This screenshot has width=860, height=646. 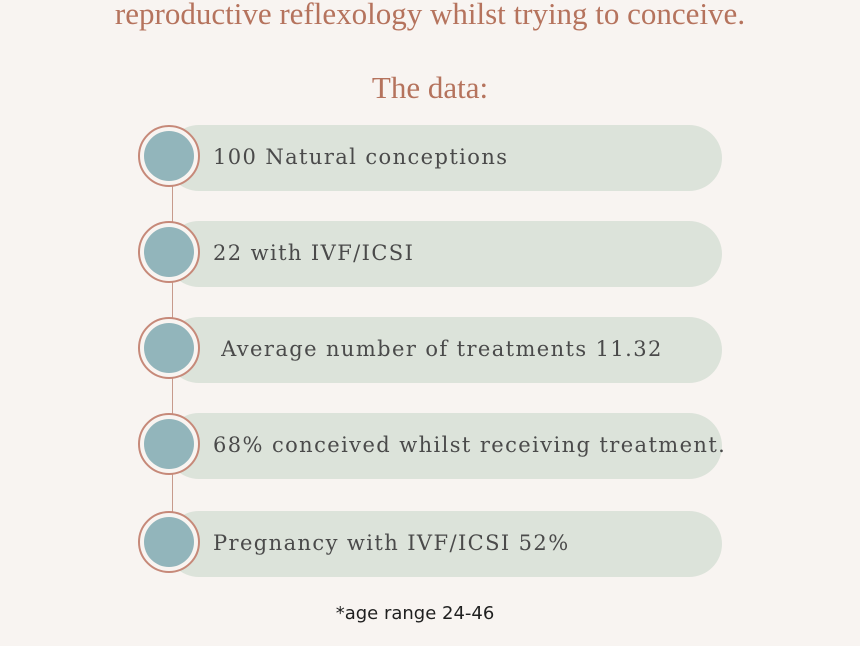 I want to click on stat-text: 100 Natural conceptions, so click(x=361, y=157).